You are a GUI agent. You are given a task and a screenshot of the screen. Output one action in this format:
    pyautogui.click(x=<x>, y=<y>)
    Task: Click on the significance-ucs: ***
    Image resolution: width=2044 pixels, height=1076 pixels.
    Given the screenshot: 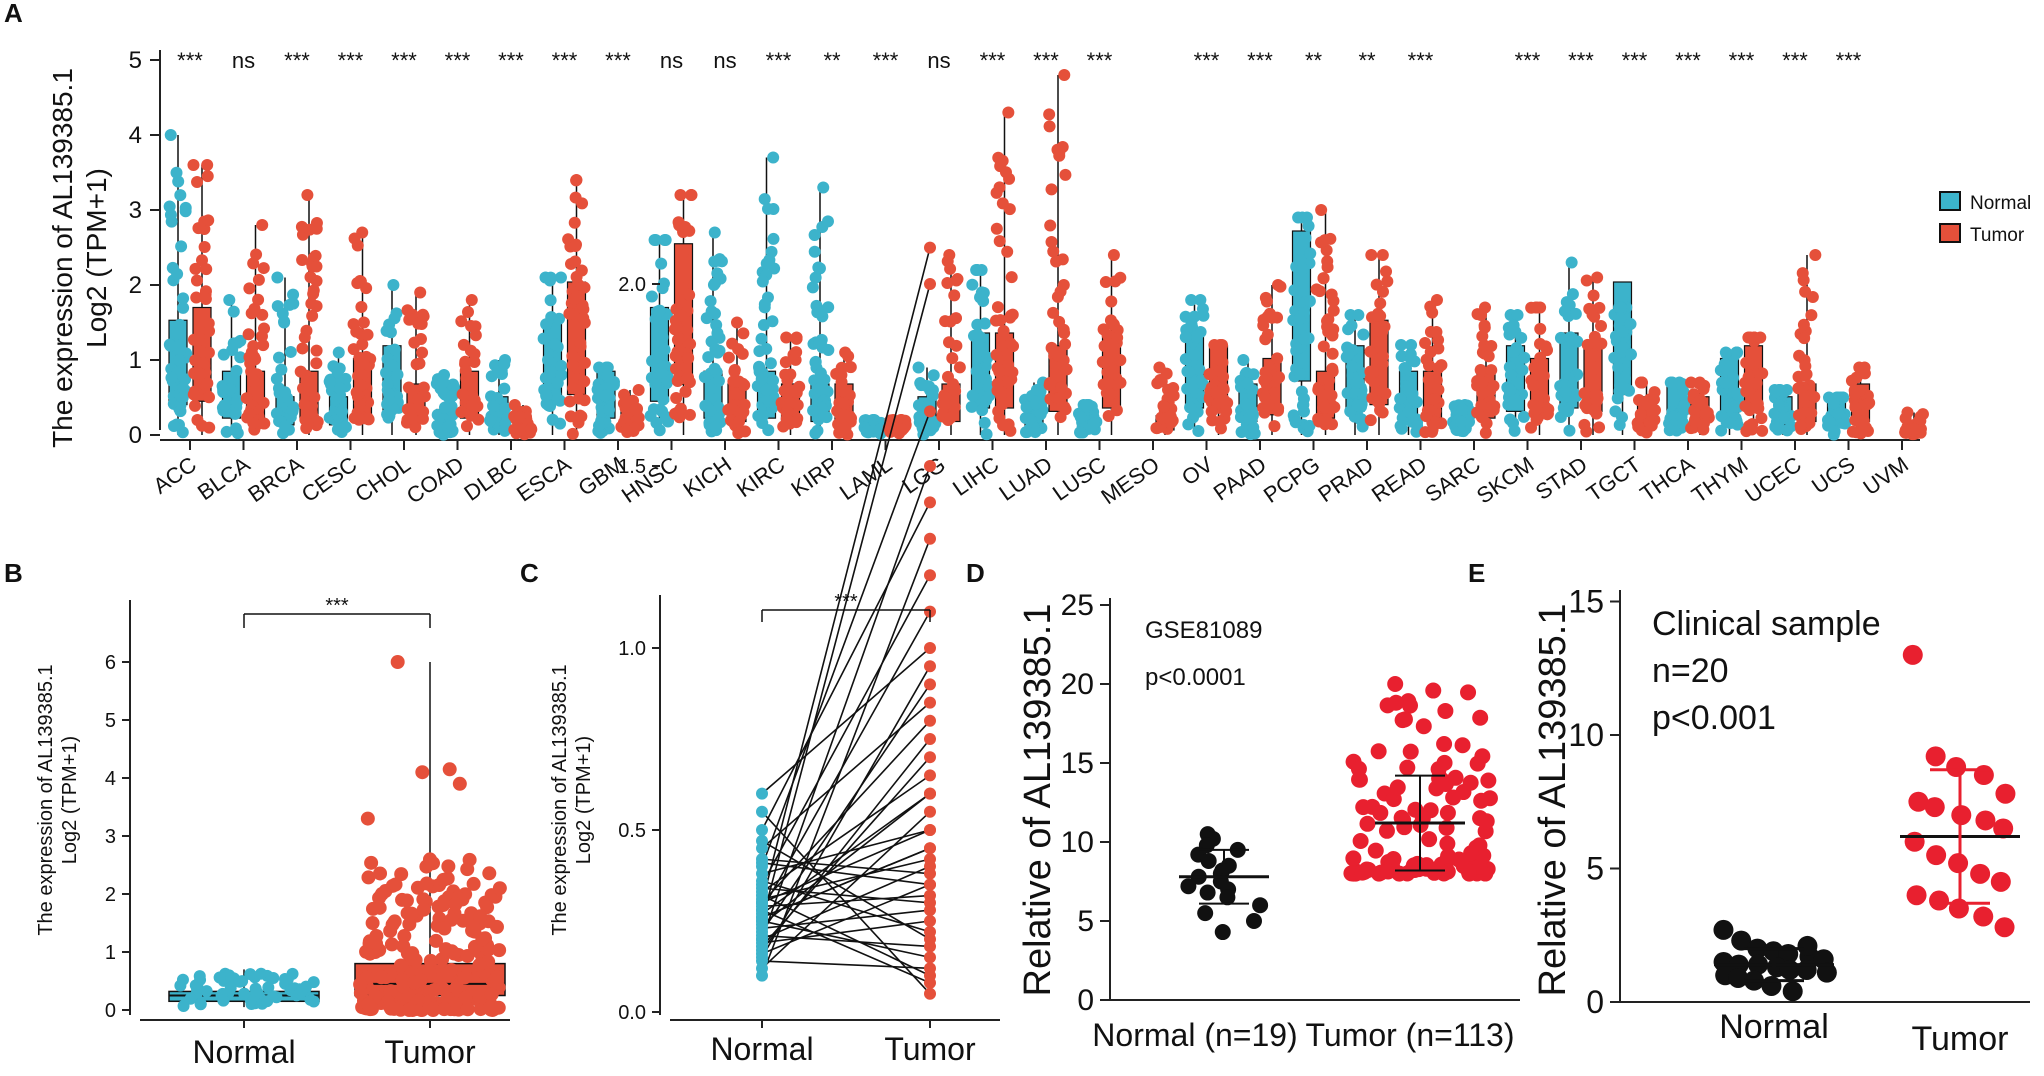 What is the action you would take?
    pyautogui.click(x=1849, y=60)
    